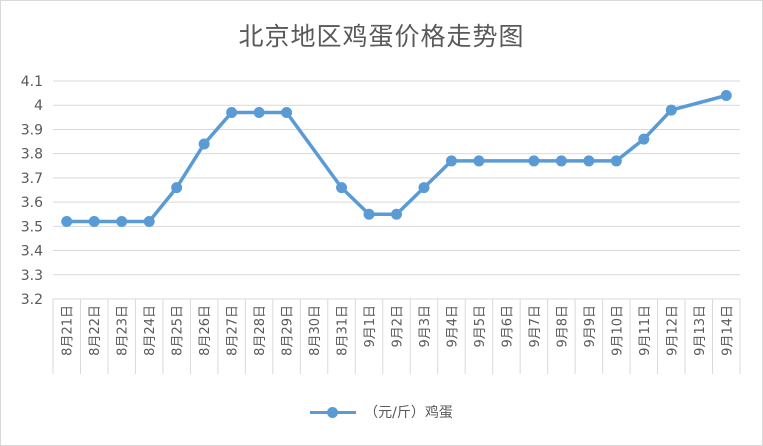 The image size is (763, 446). I want to click on y-tick-label: 3.9, so click(32, 130).